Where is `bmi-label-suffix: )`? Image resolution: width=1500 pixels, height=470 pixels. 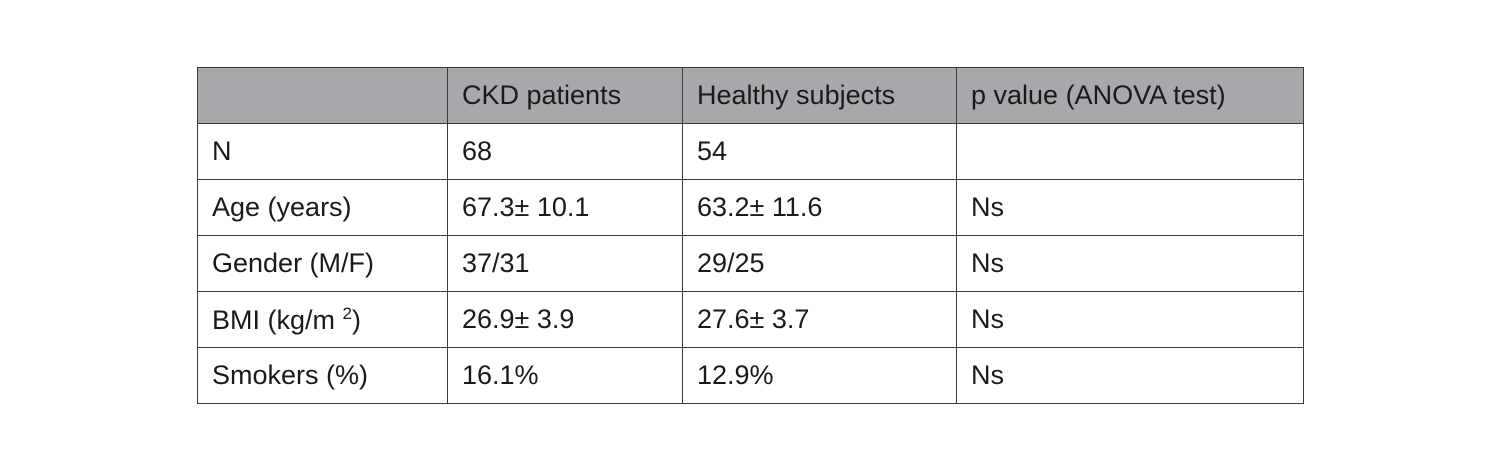
bmi-label-suffix: ) is located at coordinates (356, 319).